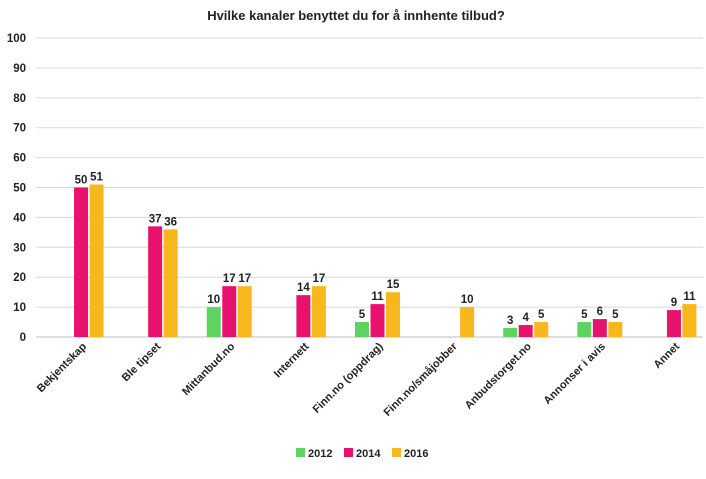 The height and width of the screenshot is (479, 706). What do you see at coordinates (96, 178) in the screenshot?
I see `data-label: 51` at bounding box center [96, 178].